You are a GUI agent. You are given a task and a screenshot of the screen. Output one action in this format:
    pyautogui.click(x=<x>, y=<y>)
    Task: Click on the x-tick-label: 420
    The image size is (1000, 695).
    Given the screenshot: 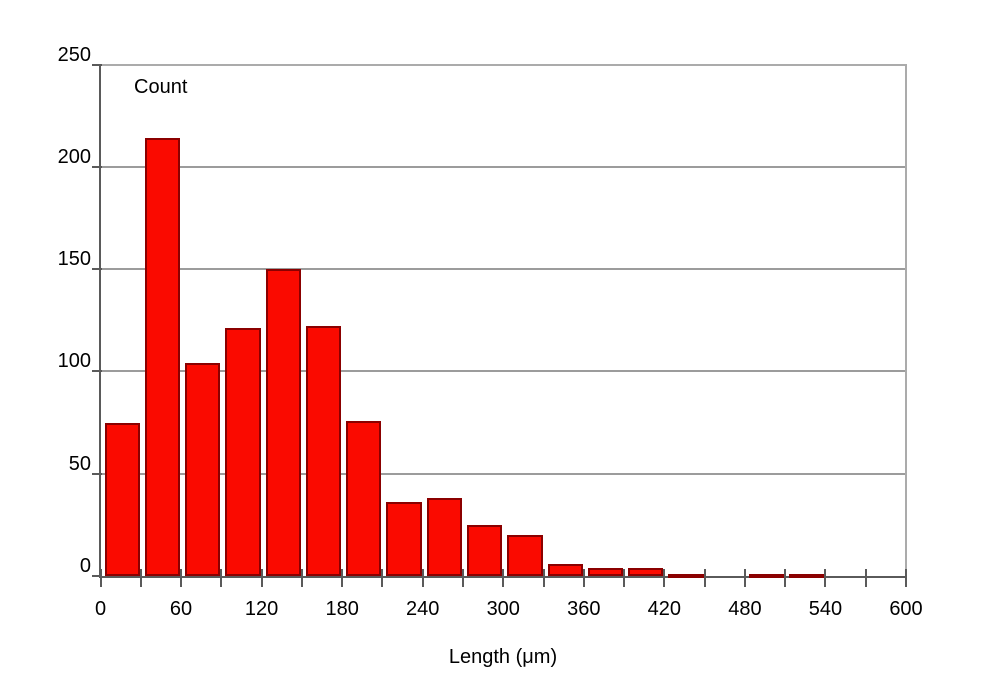 What is the action you would take?
    pyautogui.click(x=664, y=609)
    